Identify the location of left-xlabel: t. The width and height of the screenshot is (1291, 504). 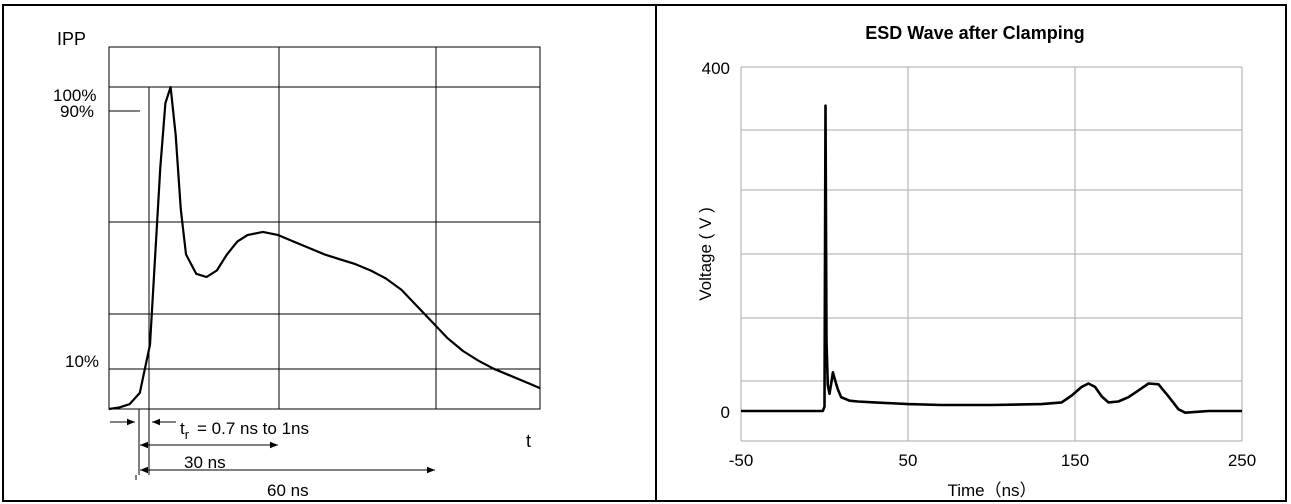
(528, 441).